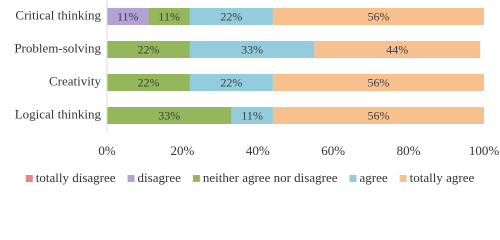 This screenshot has height=240, width=500. What do you see at coordinates (107, 150) in the screenshot?
I see `x-tick-label: 0%` at bounding box center [107, 150].